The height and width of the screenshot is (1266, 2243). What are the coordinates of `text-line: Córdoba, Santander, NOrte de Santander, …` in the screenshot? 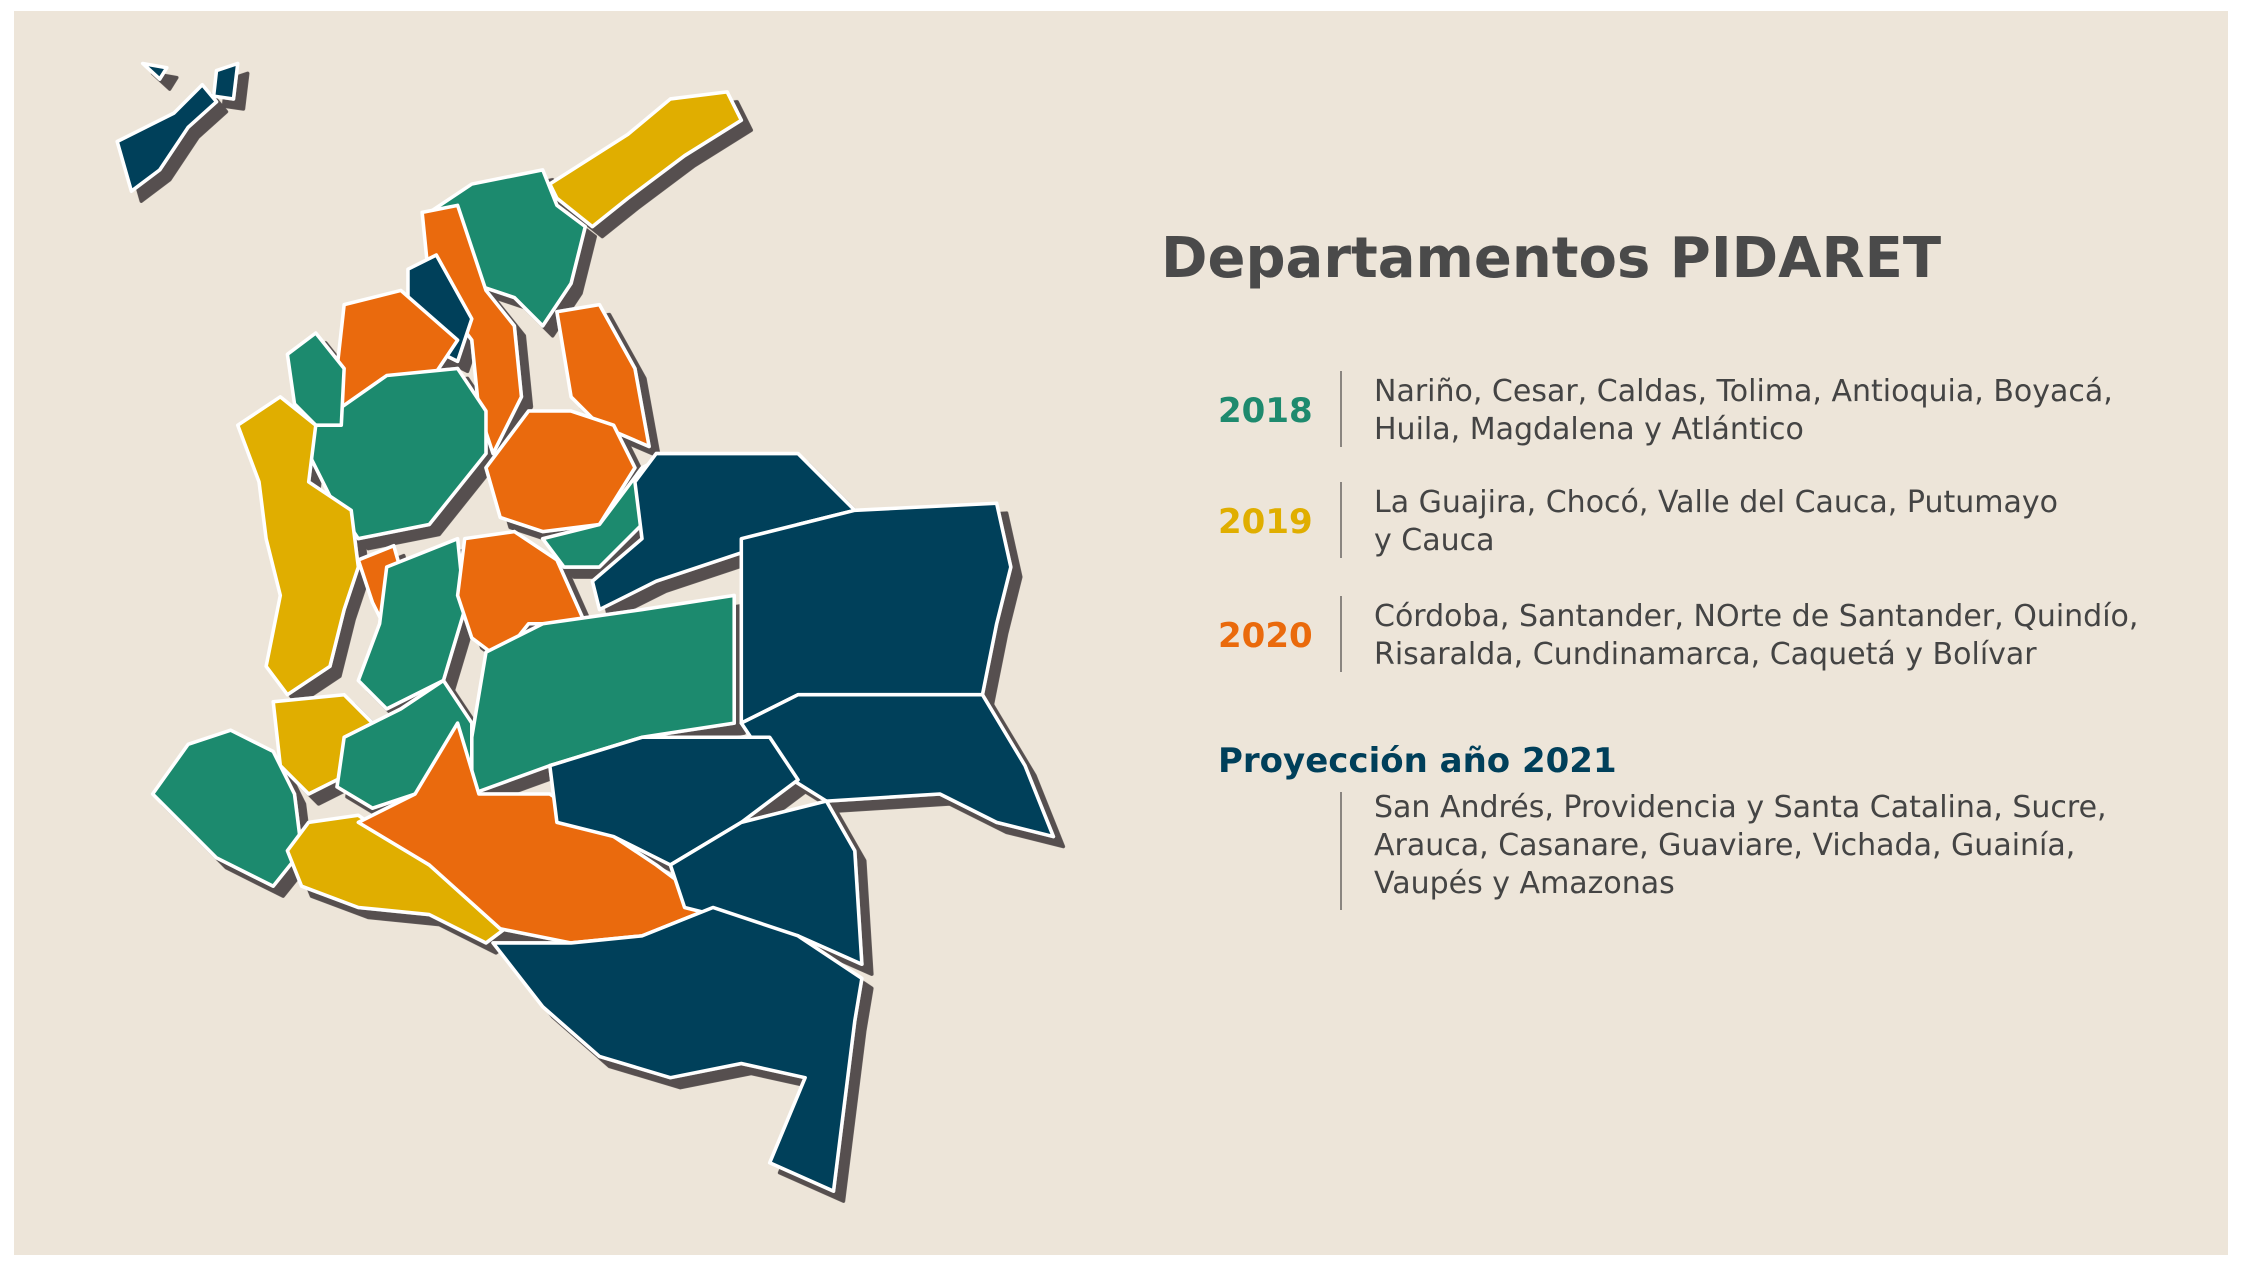 It's located at (1756, 616).